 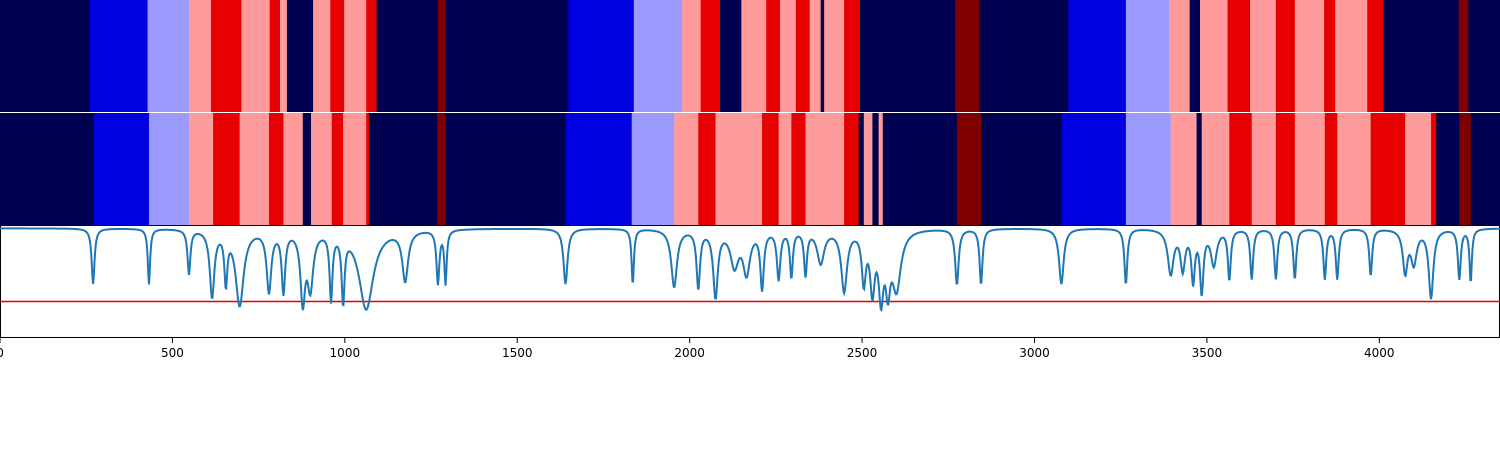 I want to click on x-tick-label: 1000, so click(x=345, y=353).